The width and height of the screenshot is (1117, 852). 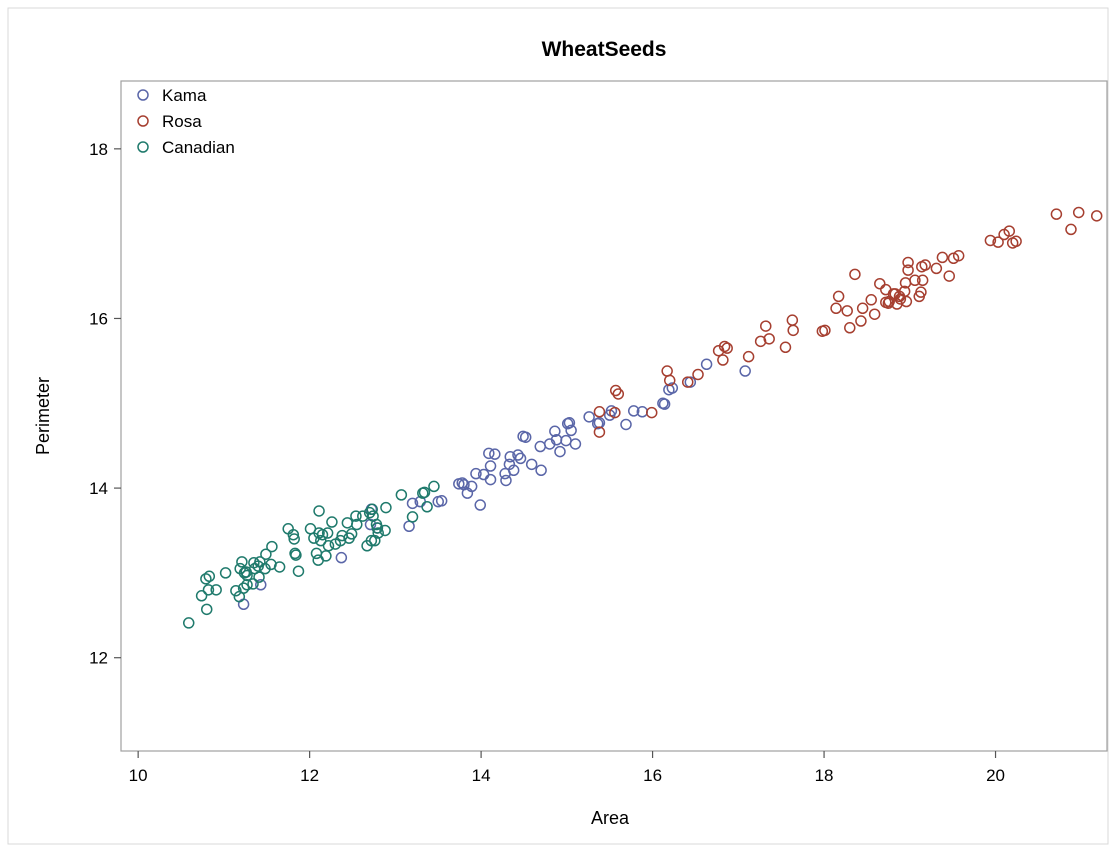 I want to click on series-rosa, so click(x=848, y=322).